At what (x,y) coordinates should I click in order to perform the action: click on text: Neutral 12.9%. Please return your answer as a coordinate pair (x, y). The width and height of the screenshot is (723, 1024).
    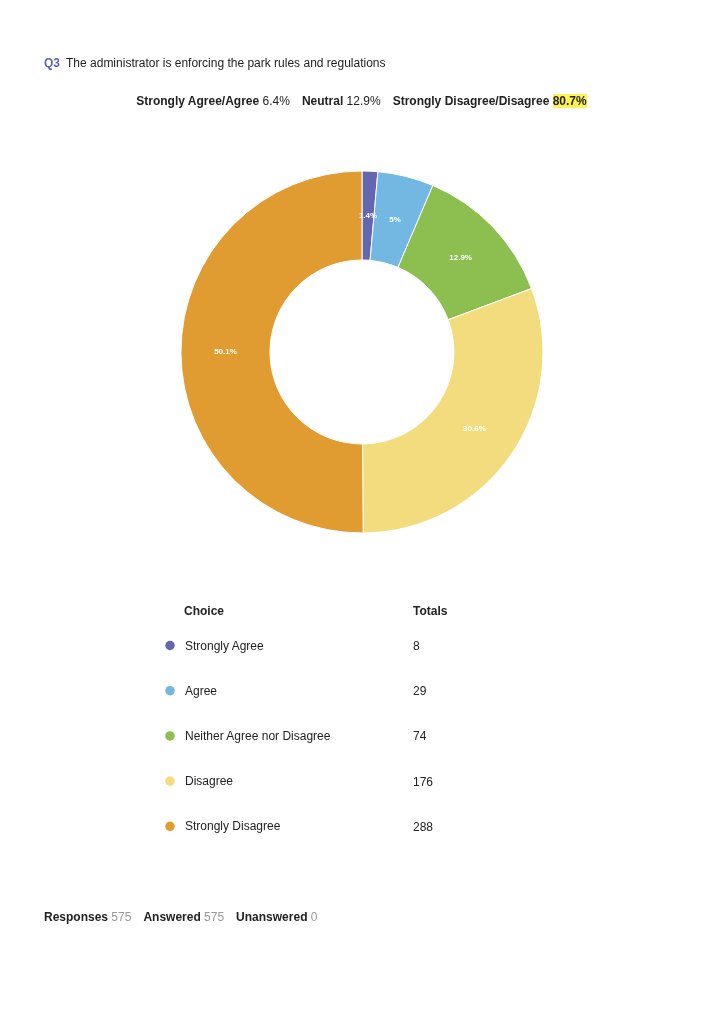
    Looking at the image, I should click on (341, 101).